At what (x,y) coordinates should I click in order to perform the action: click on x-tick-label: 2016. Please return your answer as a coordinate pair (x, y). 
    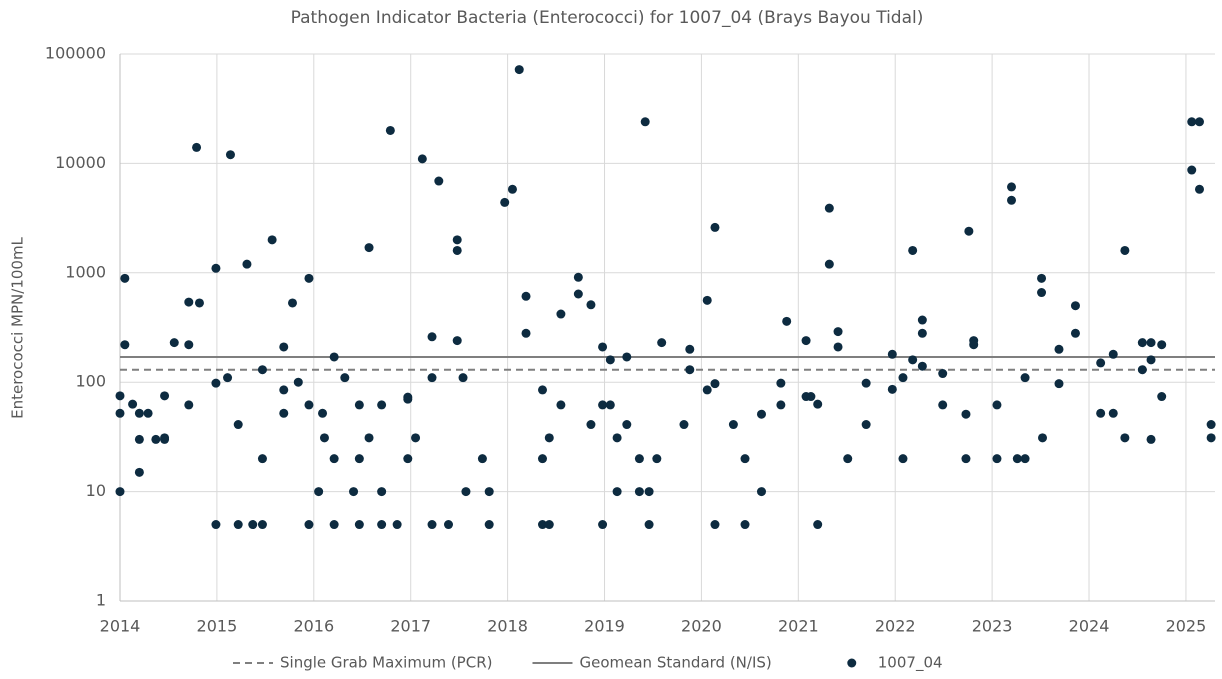
    Looking at the image, I should click on (313, 626).